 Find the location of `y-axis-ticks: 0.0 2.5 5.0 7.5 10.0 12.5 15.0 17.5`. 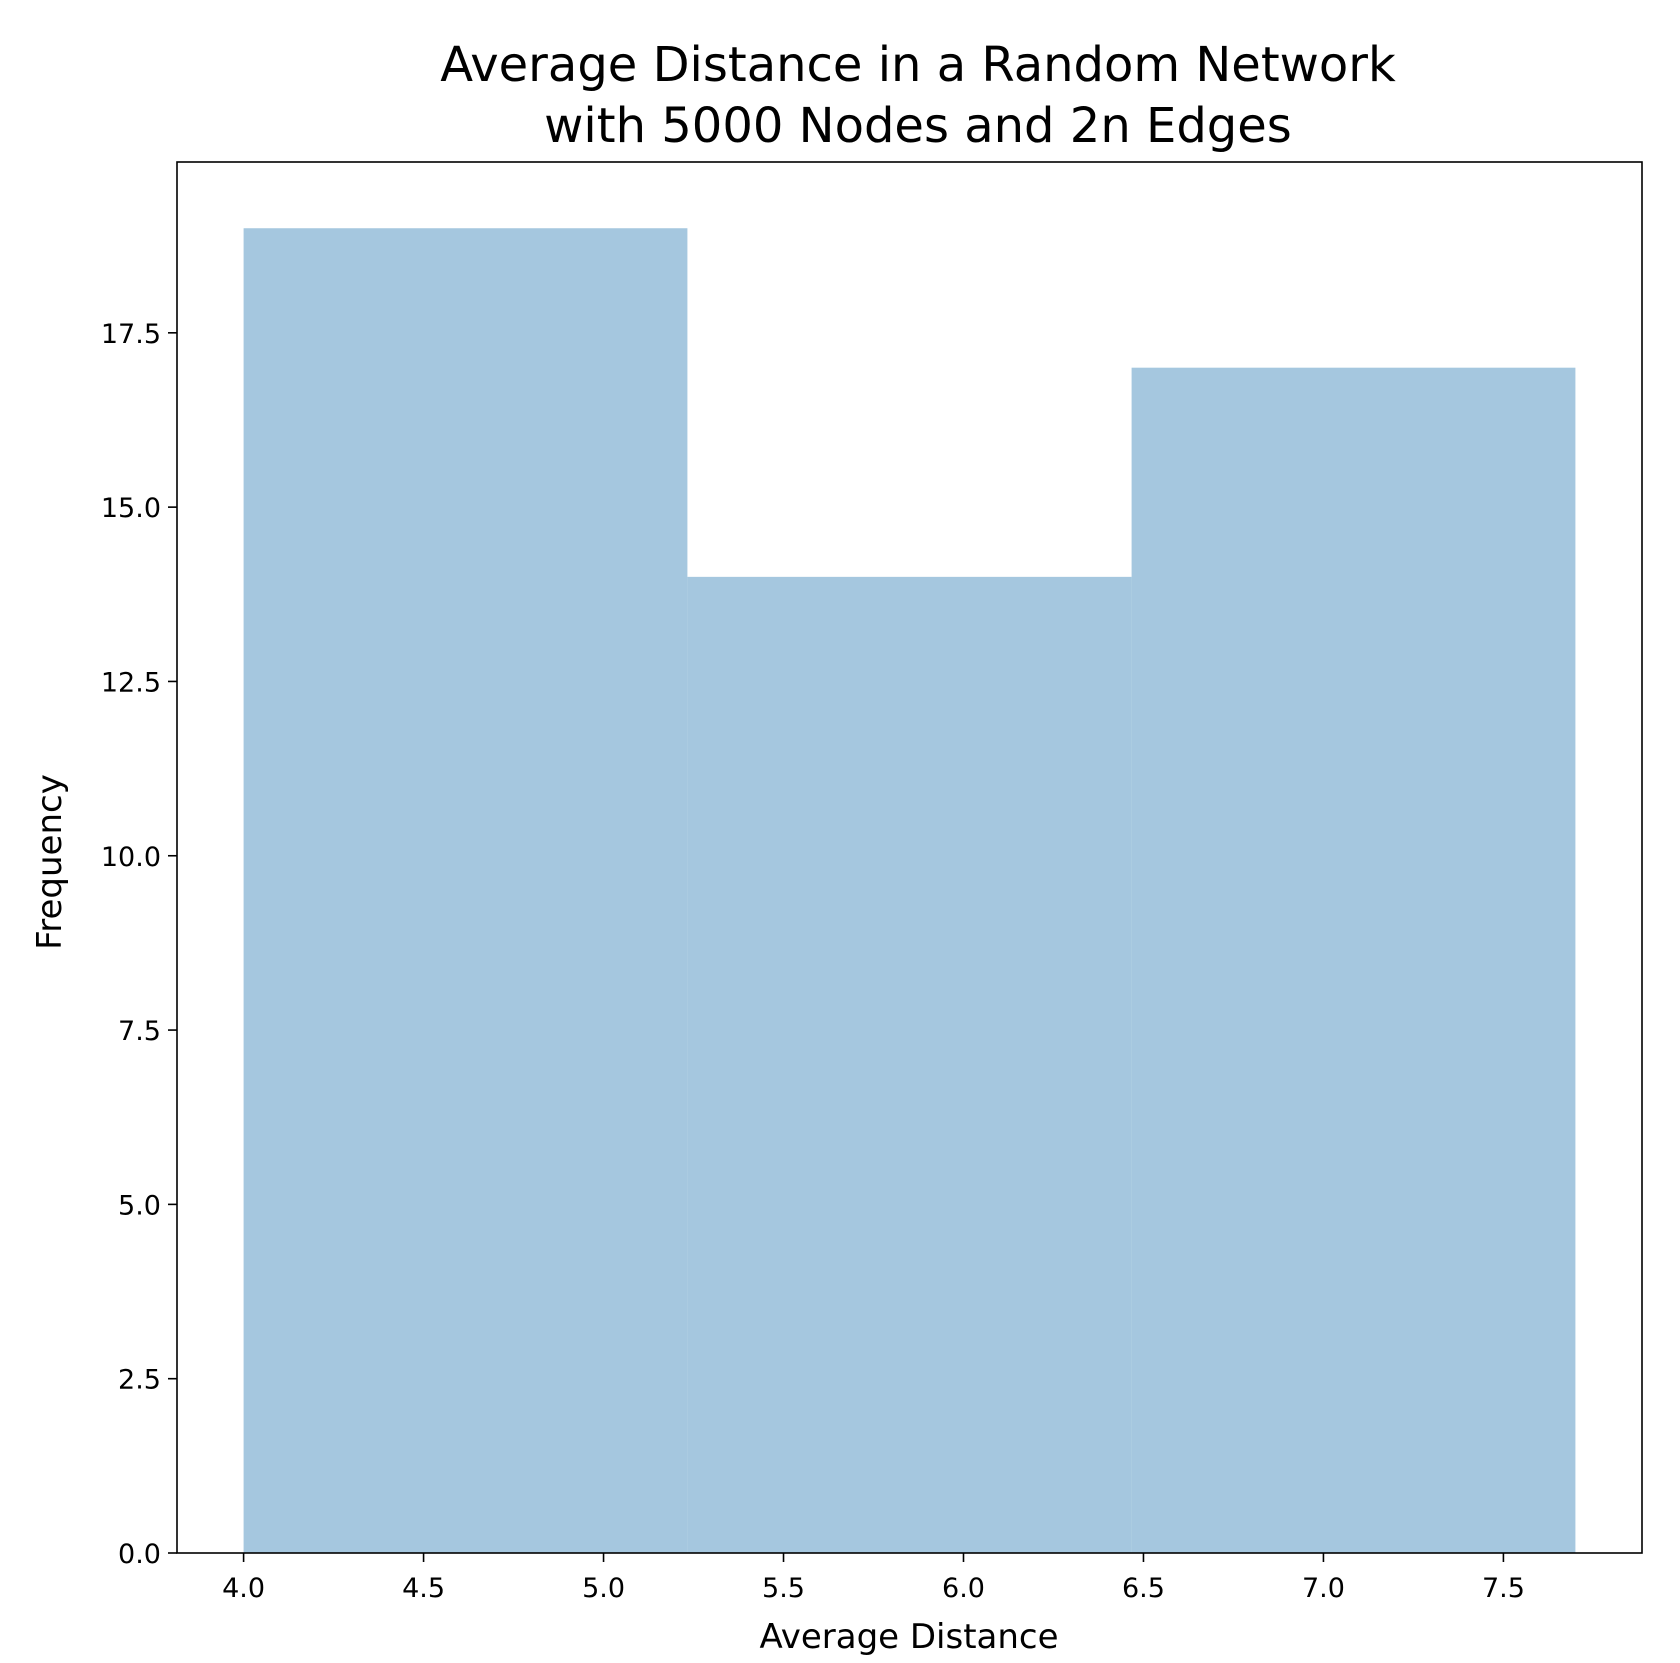

y-axis-ticks: 0.0 2.5 5.0 7.5 10.0 12.5 15.0 17.5 is located at coordinates (139, 944).